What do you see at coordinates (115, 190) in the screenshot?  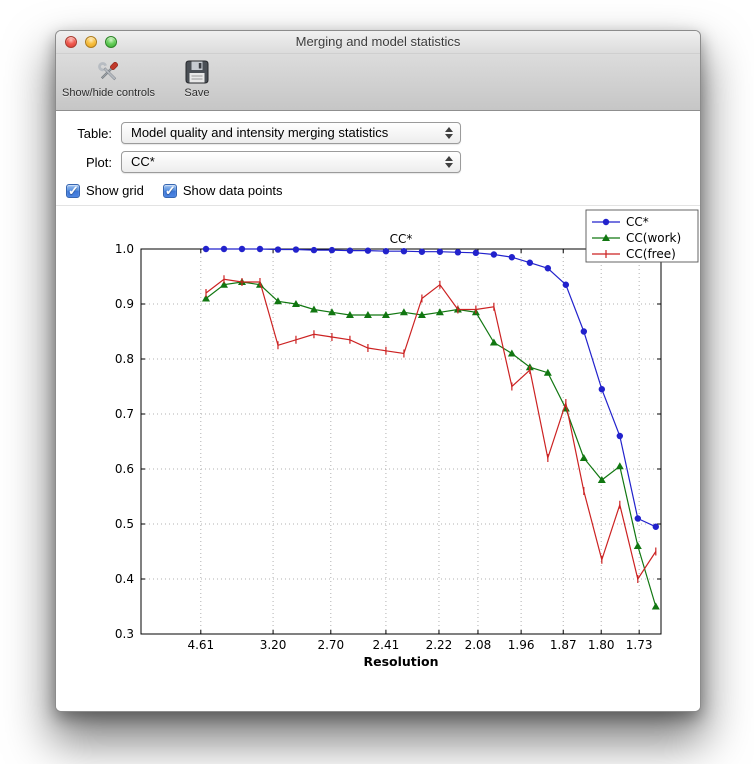 I see `show-grid-label: Show grid` at bounding box center [115, 190].